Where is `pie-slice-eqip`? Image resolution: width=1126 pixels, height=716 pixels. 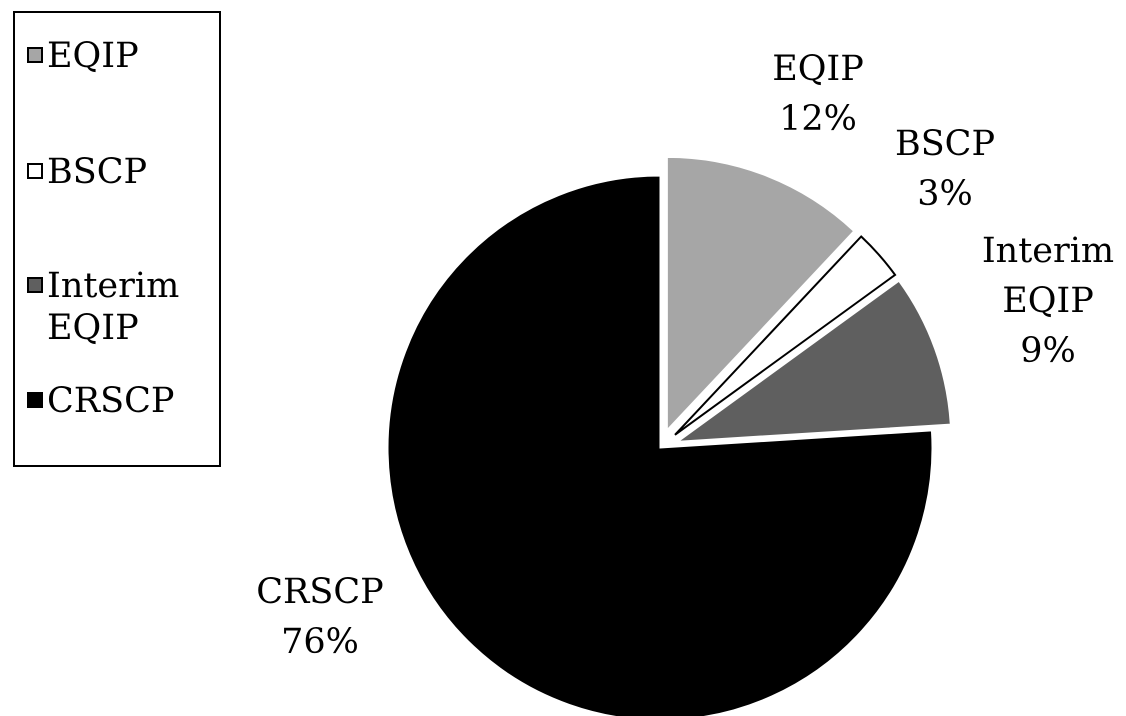
pie-slice-eqip is located at coordinates (760, 293).